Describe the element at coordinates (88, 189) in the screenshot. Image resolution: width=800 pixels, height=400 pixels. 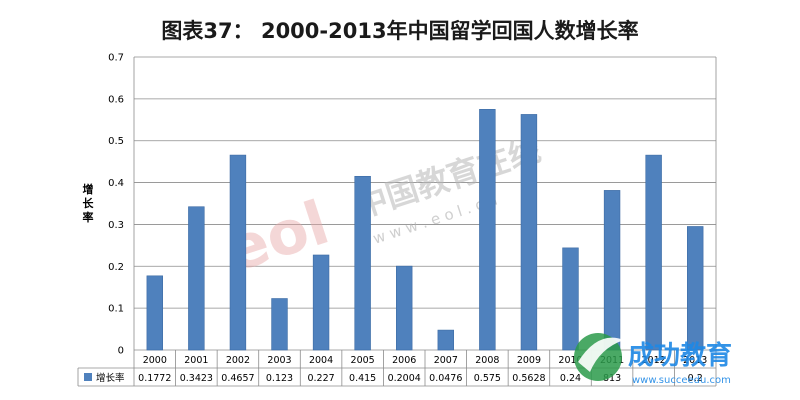
I see `y-axis-label-char: 增` at that location.